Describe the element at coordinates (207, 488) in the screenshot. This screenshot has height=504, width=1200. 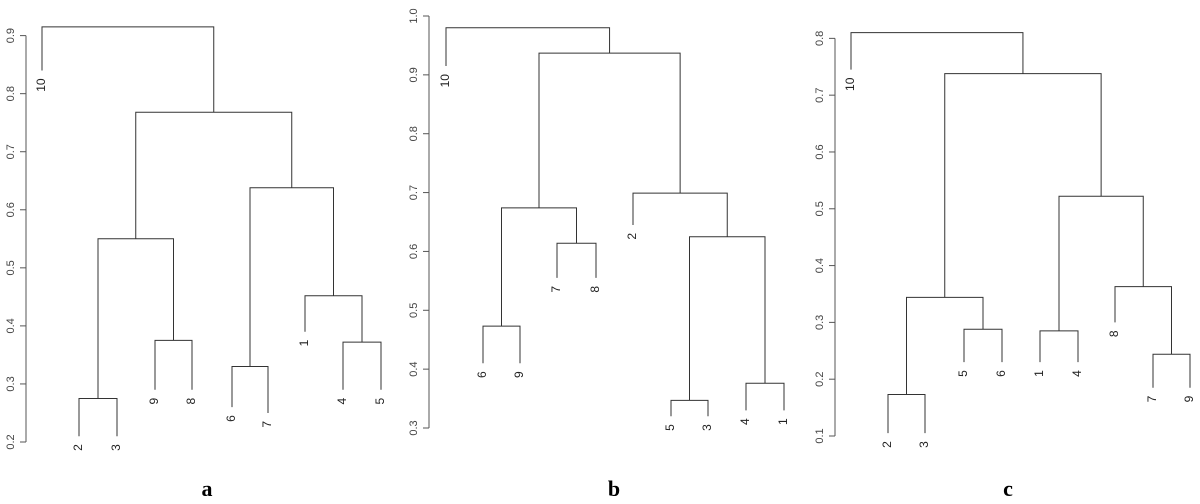
I see `panel-label-a: a` at that location.